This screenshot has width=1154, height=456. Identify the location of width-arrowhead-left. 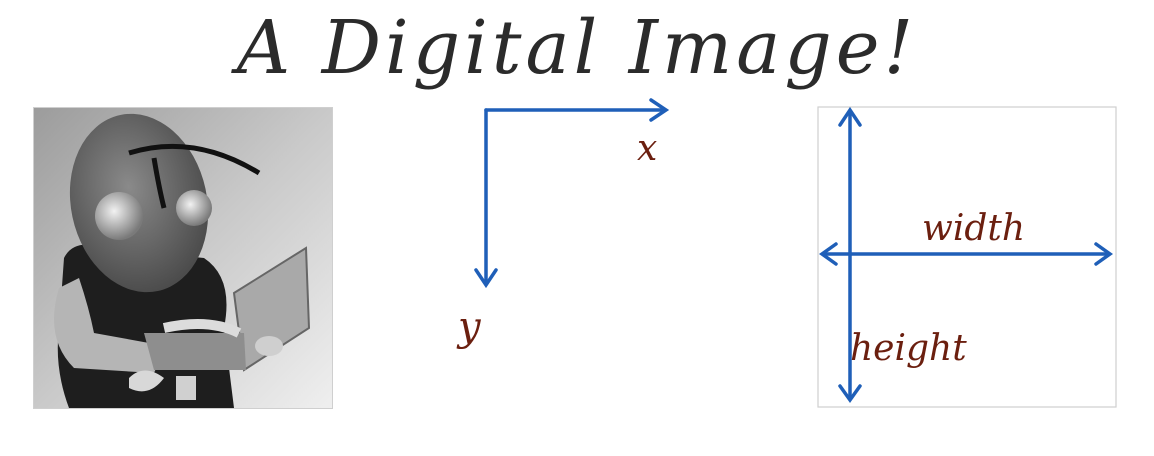
(828, 254).